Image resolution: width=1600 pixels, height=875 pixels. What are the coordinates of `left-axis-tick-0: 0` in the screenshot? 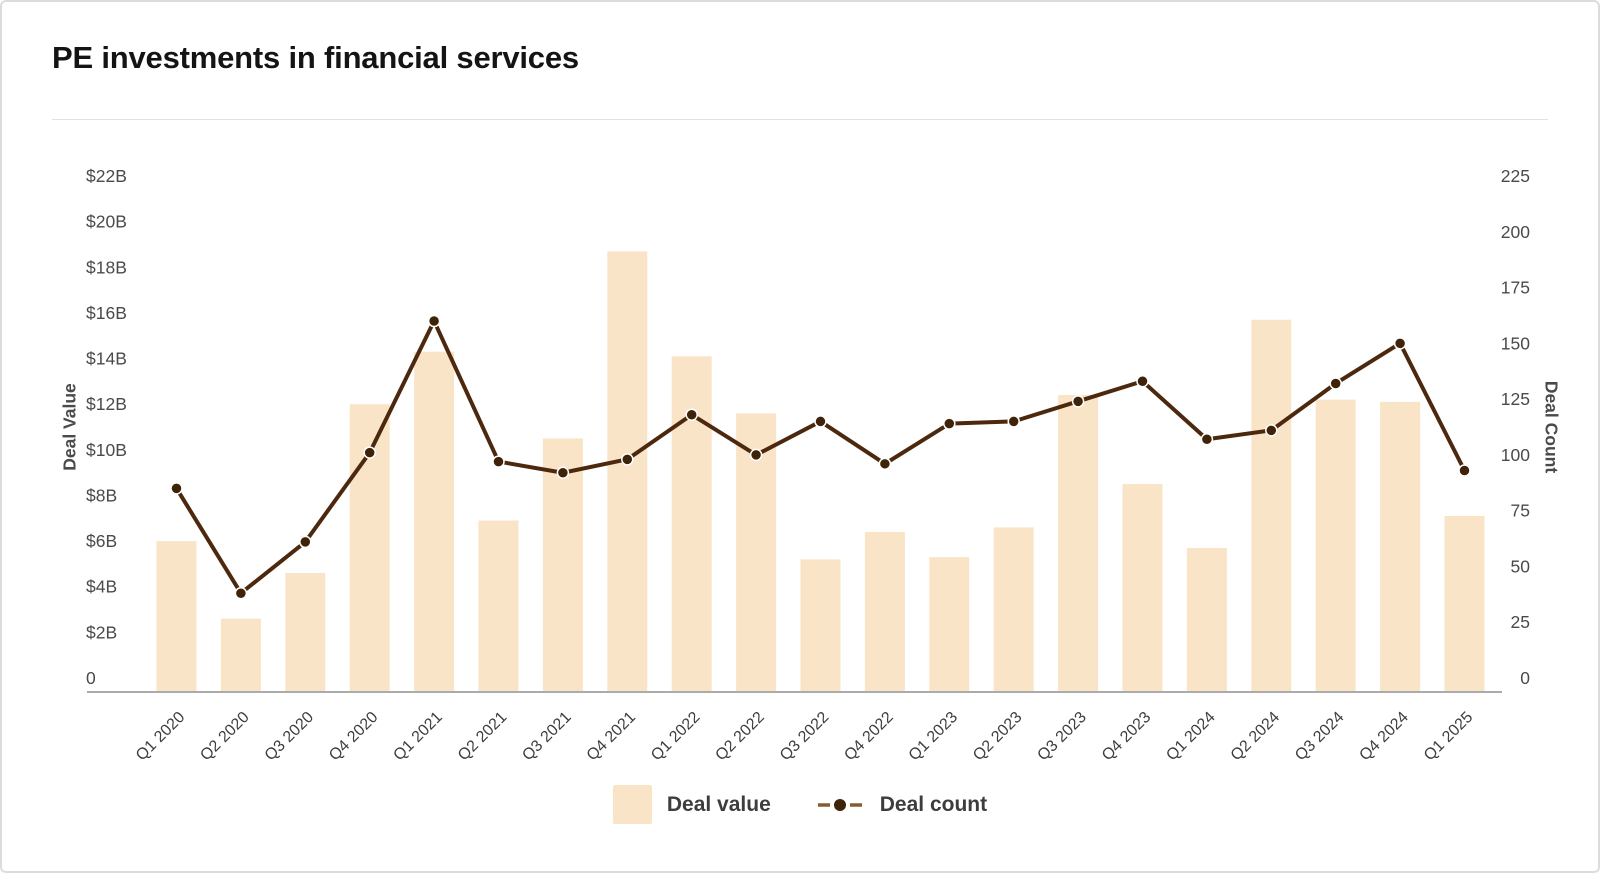 It's located at (91, 678).